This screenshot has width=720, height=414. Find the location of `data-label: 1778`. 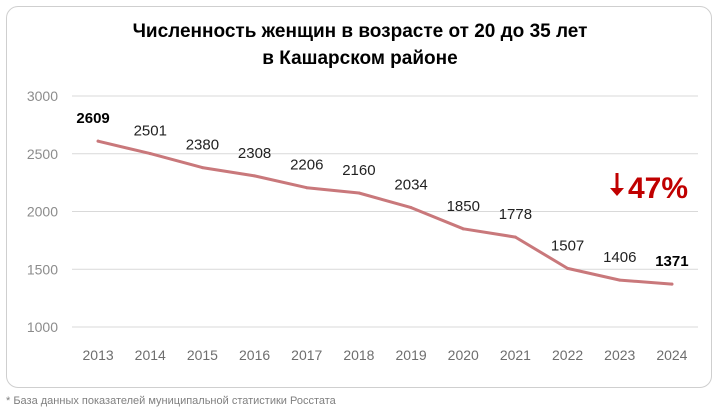

data-label: 1778 is located at coordinates (515, 214).